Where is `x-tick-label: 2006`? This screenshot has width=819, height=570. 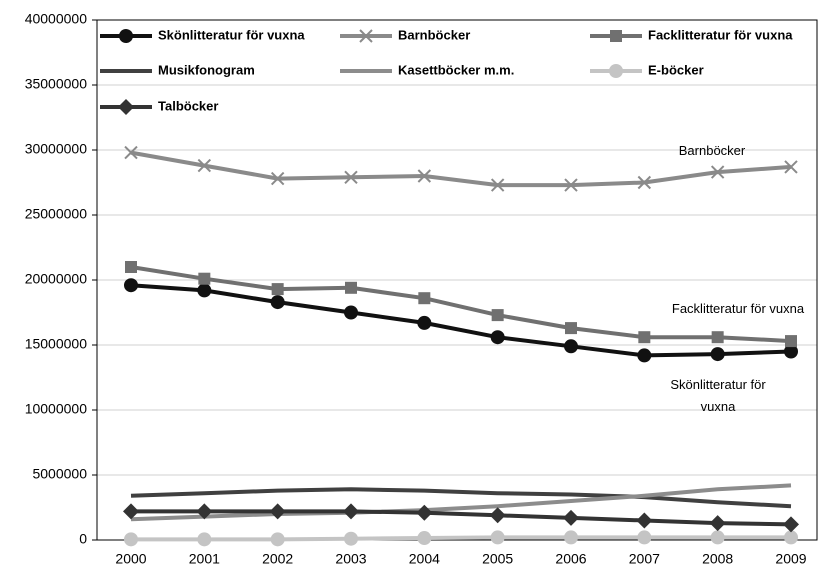
x-tick-label: 2006 is located at coordinates (570, 559).